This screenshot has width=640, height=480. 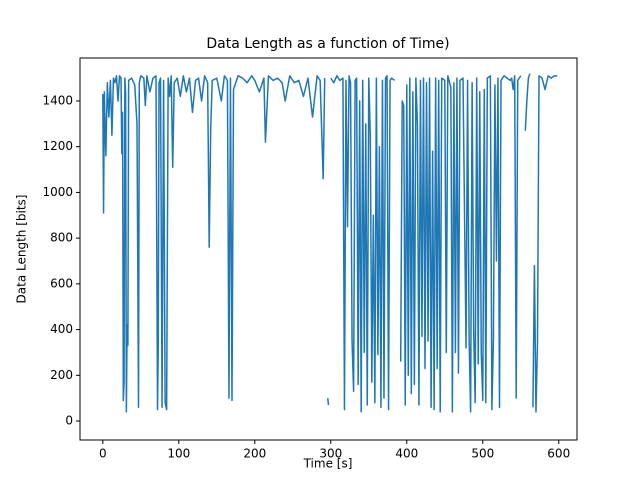 What do you see at coordinates (57, 100) in the screenshot?
I see `y-tick-label: 1400` at bounding box center [57, 100].